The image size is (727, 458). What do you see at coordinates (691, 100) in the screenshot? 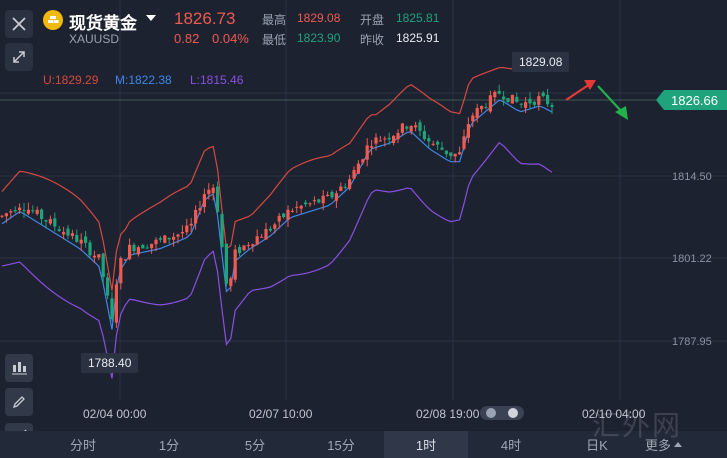
I see `current-price-tag: 1826.66` at bounding box center [691, 100].